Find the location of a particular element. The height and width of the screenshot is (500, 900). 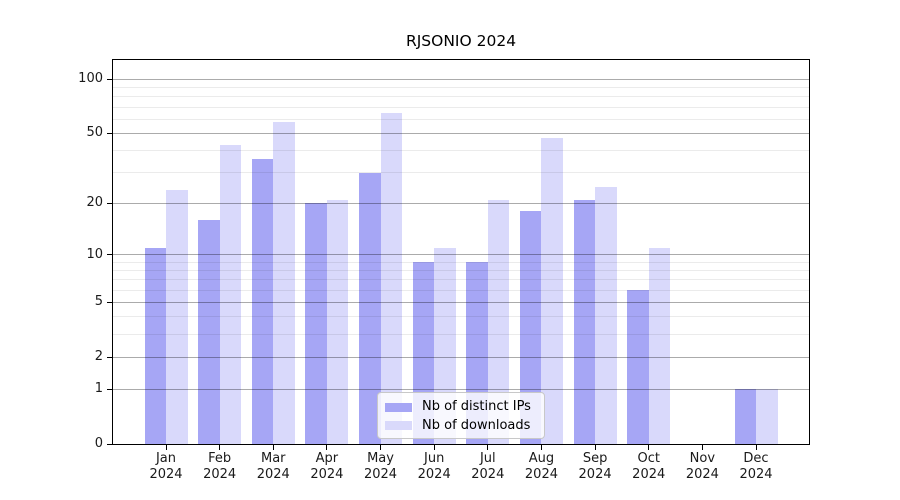

legend-item-downloads: Nb of downloads is located at coordinates (461, 426).